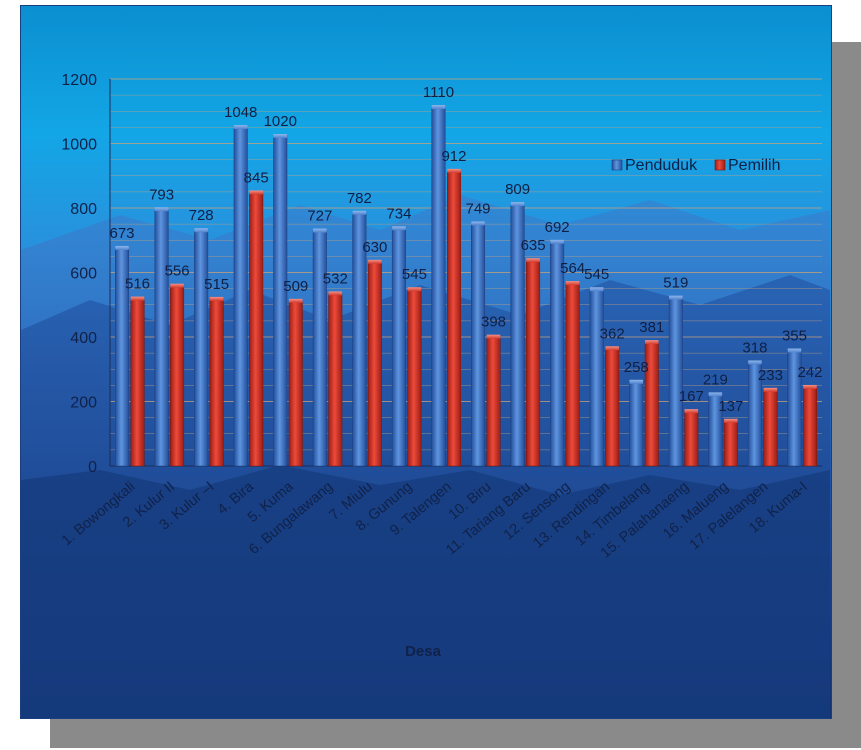 The height and width of the screenshot is (750, 861). Describe the element at coordinates (216, 284) in the screenshot. I see `data-label: 515` at that location.